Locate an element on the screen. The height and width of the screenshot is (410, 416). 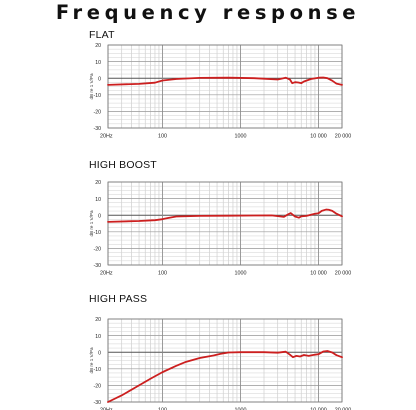
y-axis: 20 10 0 -10 -20 -30 is located at coordinates (218, 361).